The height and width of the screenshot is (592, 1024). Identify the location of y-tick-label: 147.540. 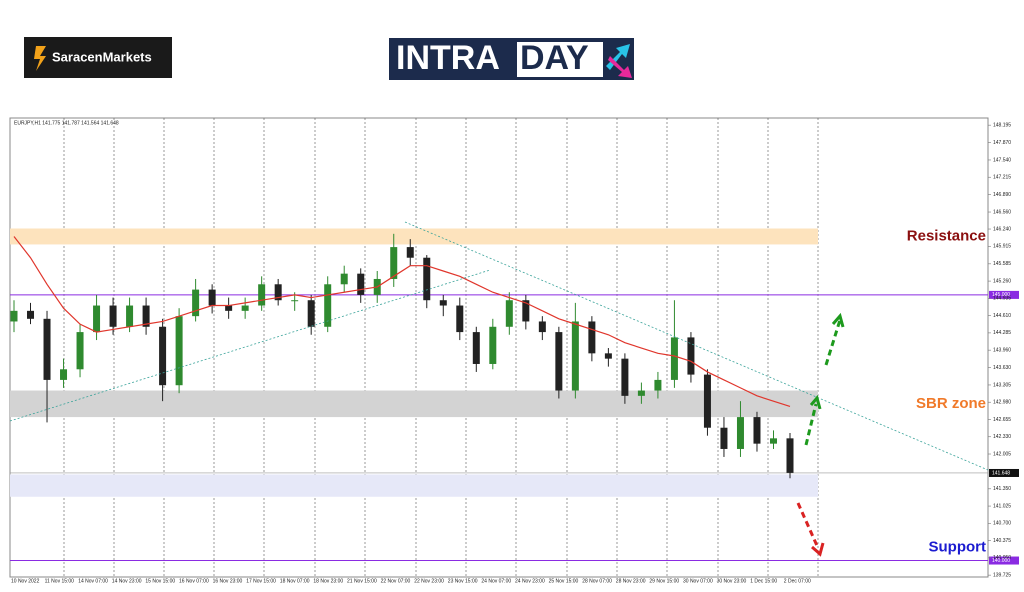
(1002, 160).